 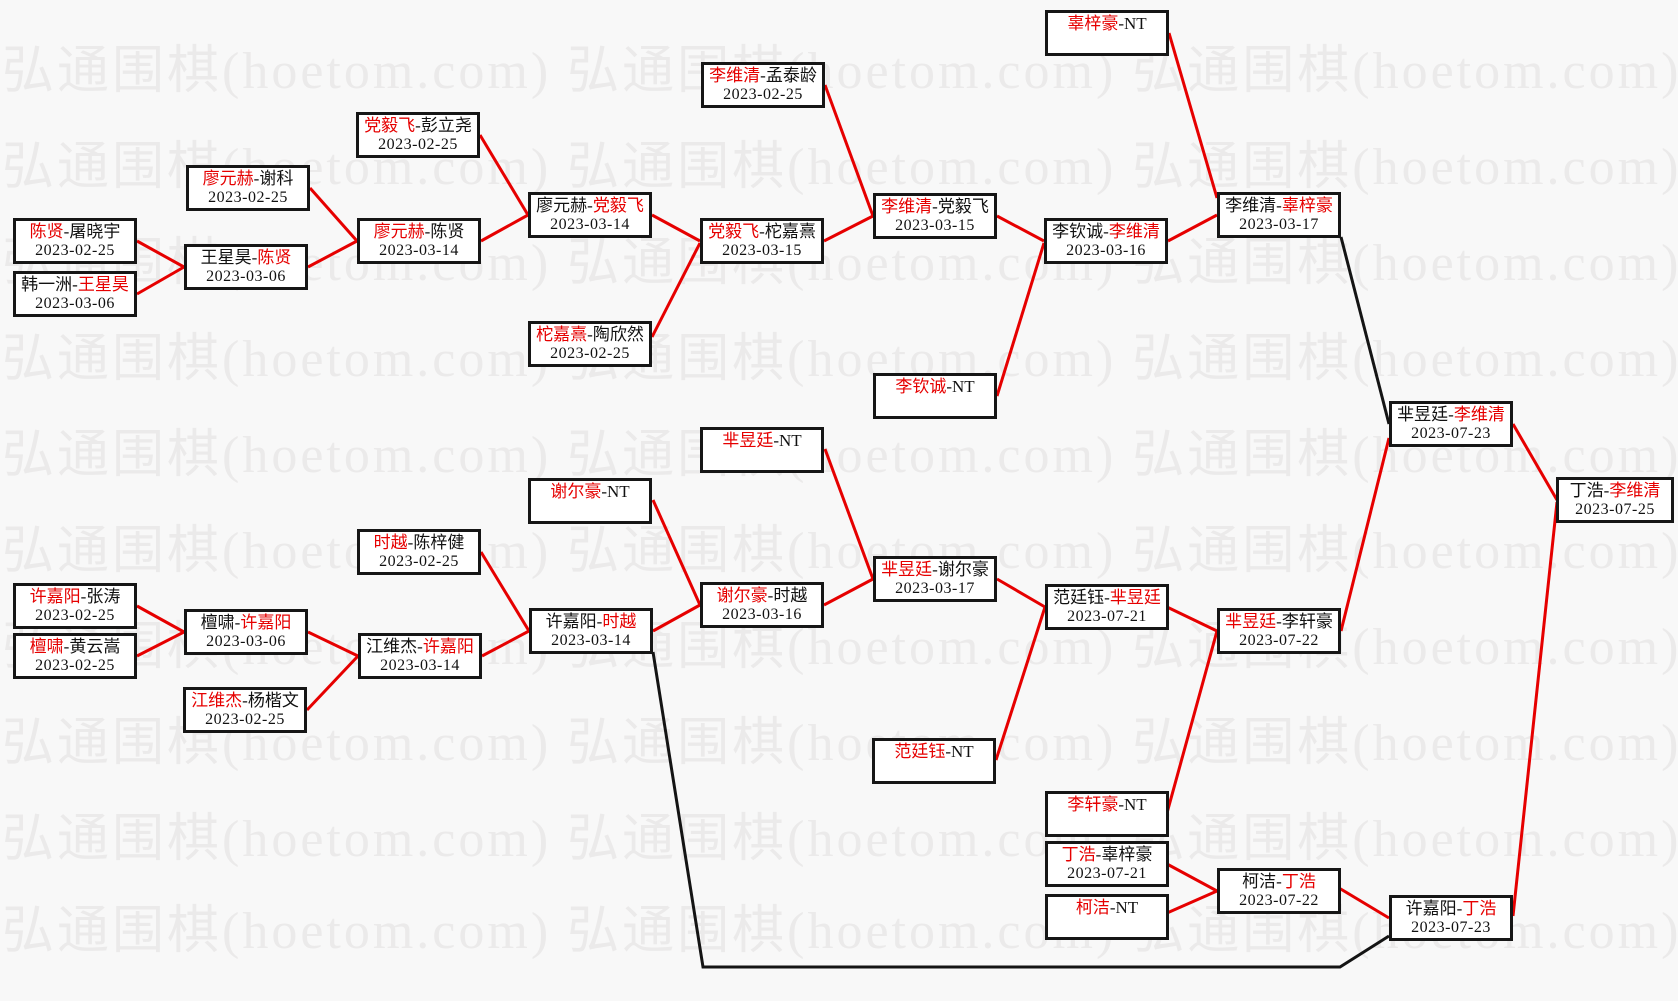 I want to click on winner-name: 陈贤, so click(x=274, y=257).